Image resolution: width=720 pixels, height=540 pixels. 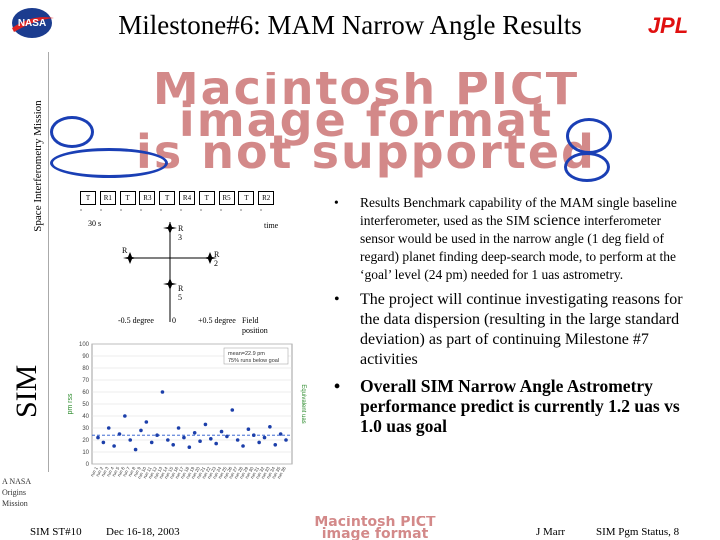 I want to click on x-tick-label: run 17, so click(x=179, y=473).